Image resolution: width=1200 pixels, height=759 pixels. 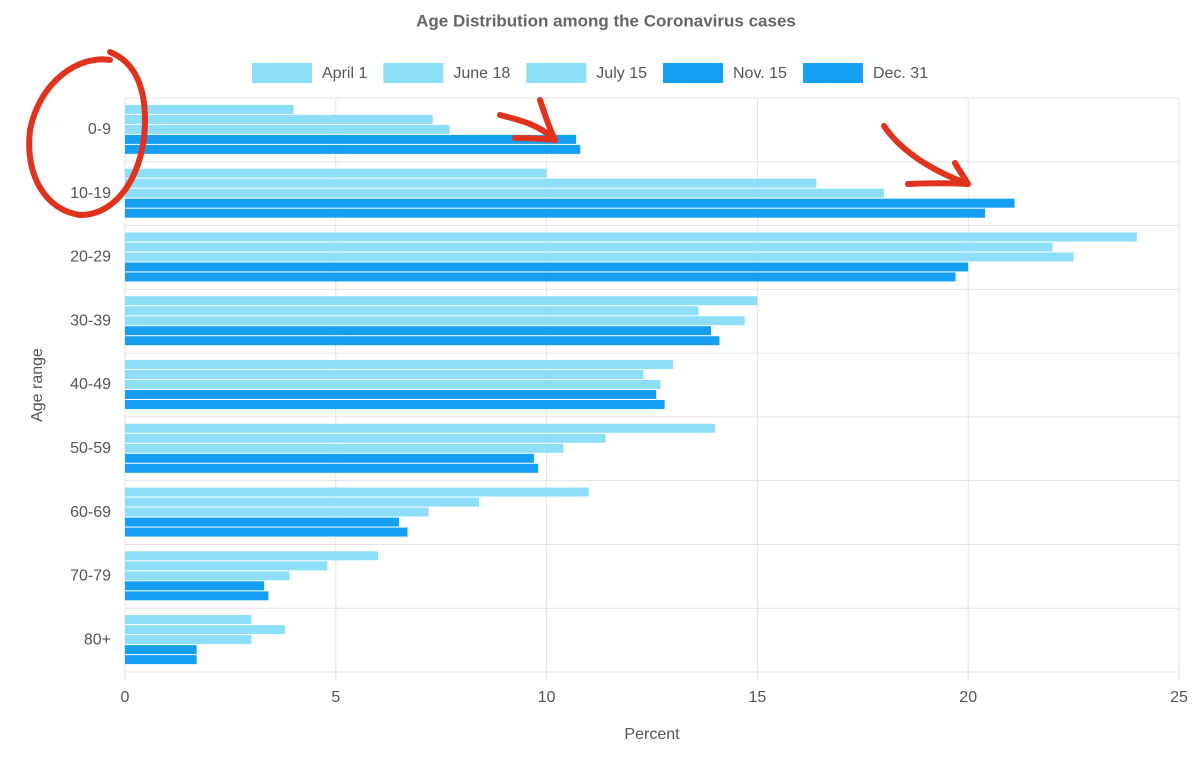 I want to click on x-tick-label: 10, so click(x=547, y=697).